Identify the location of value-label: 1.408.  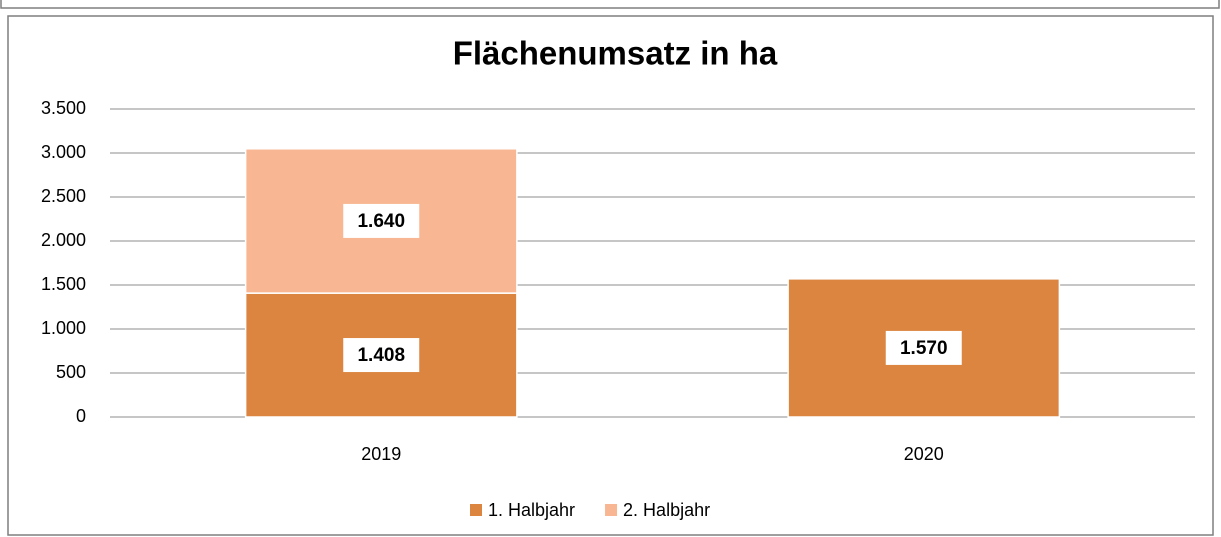
(381, 355).